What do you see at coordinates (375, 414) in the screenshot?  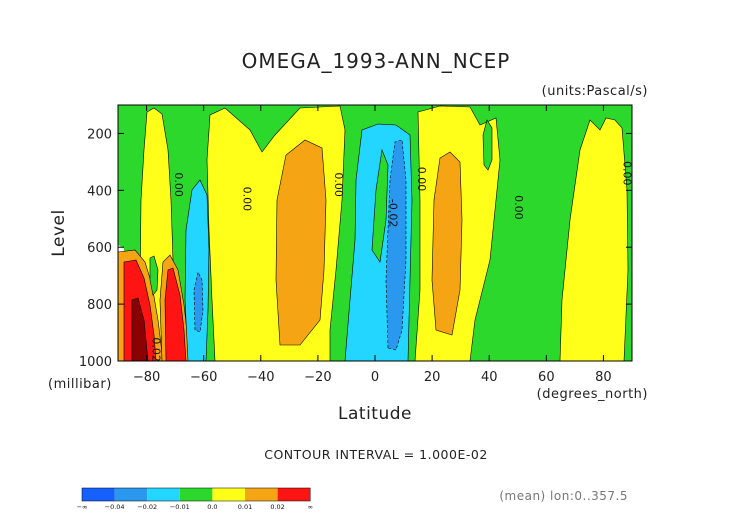 I see `x-axis-title: Latitude` at bounding box center [375, 414].